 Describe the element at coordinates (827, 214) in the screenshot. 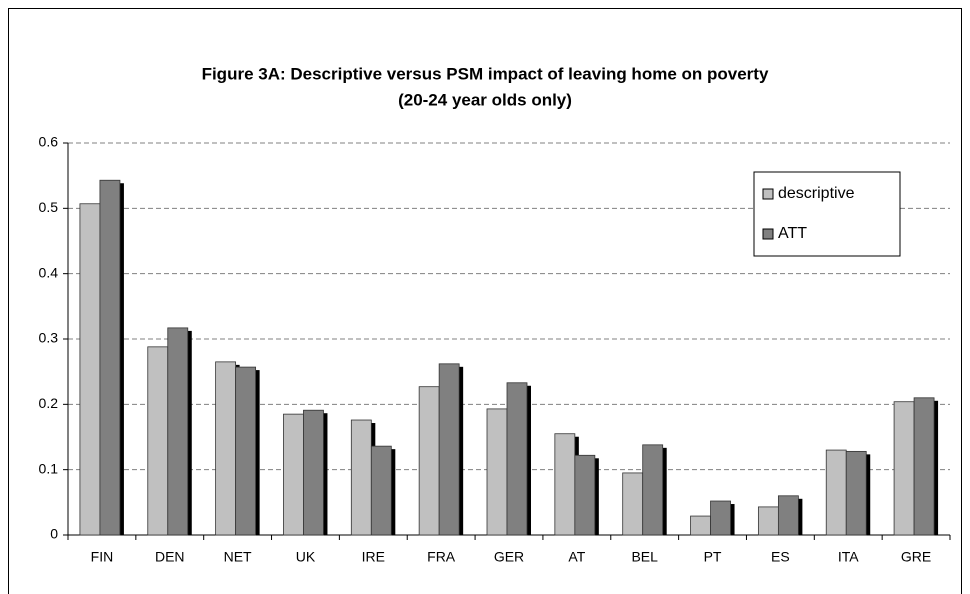

I see `legend-box` at that location.